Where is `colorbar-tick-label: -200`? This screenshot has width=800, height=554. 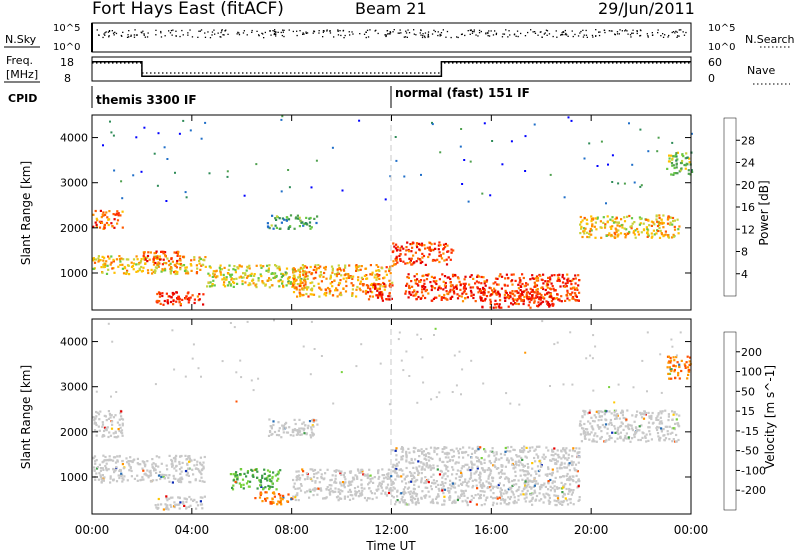 colorbar-tick-label: -200 is located at coordinates (753, 490).